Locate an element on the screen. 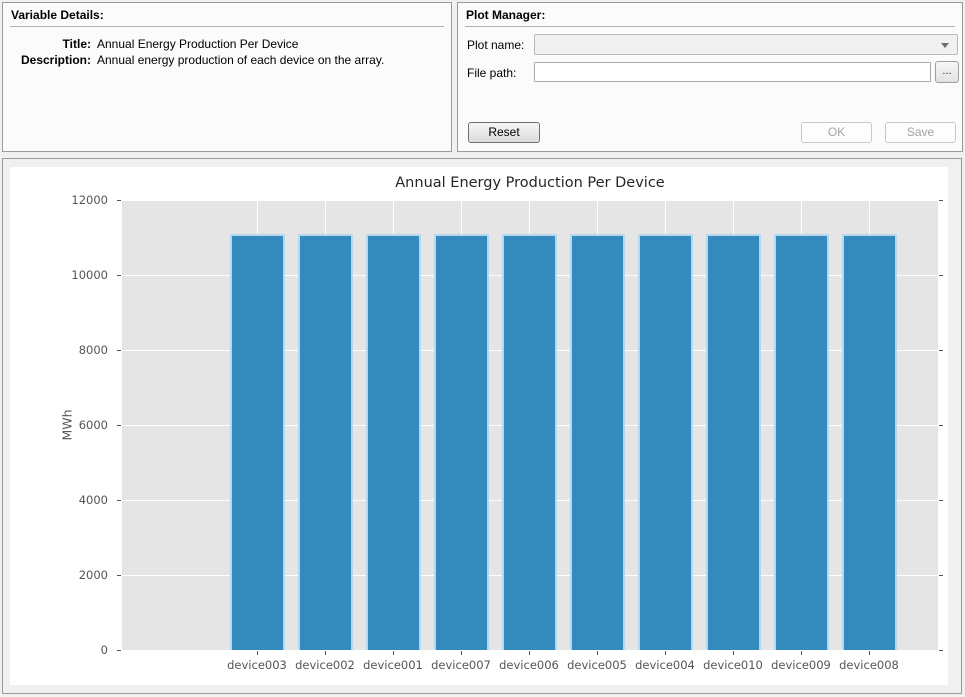  title-label: Title: is located at coordinates (76, 44).